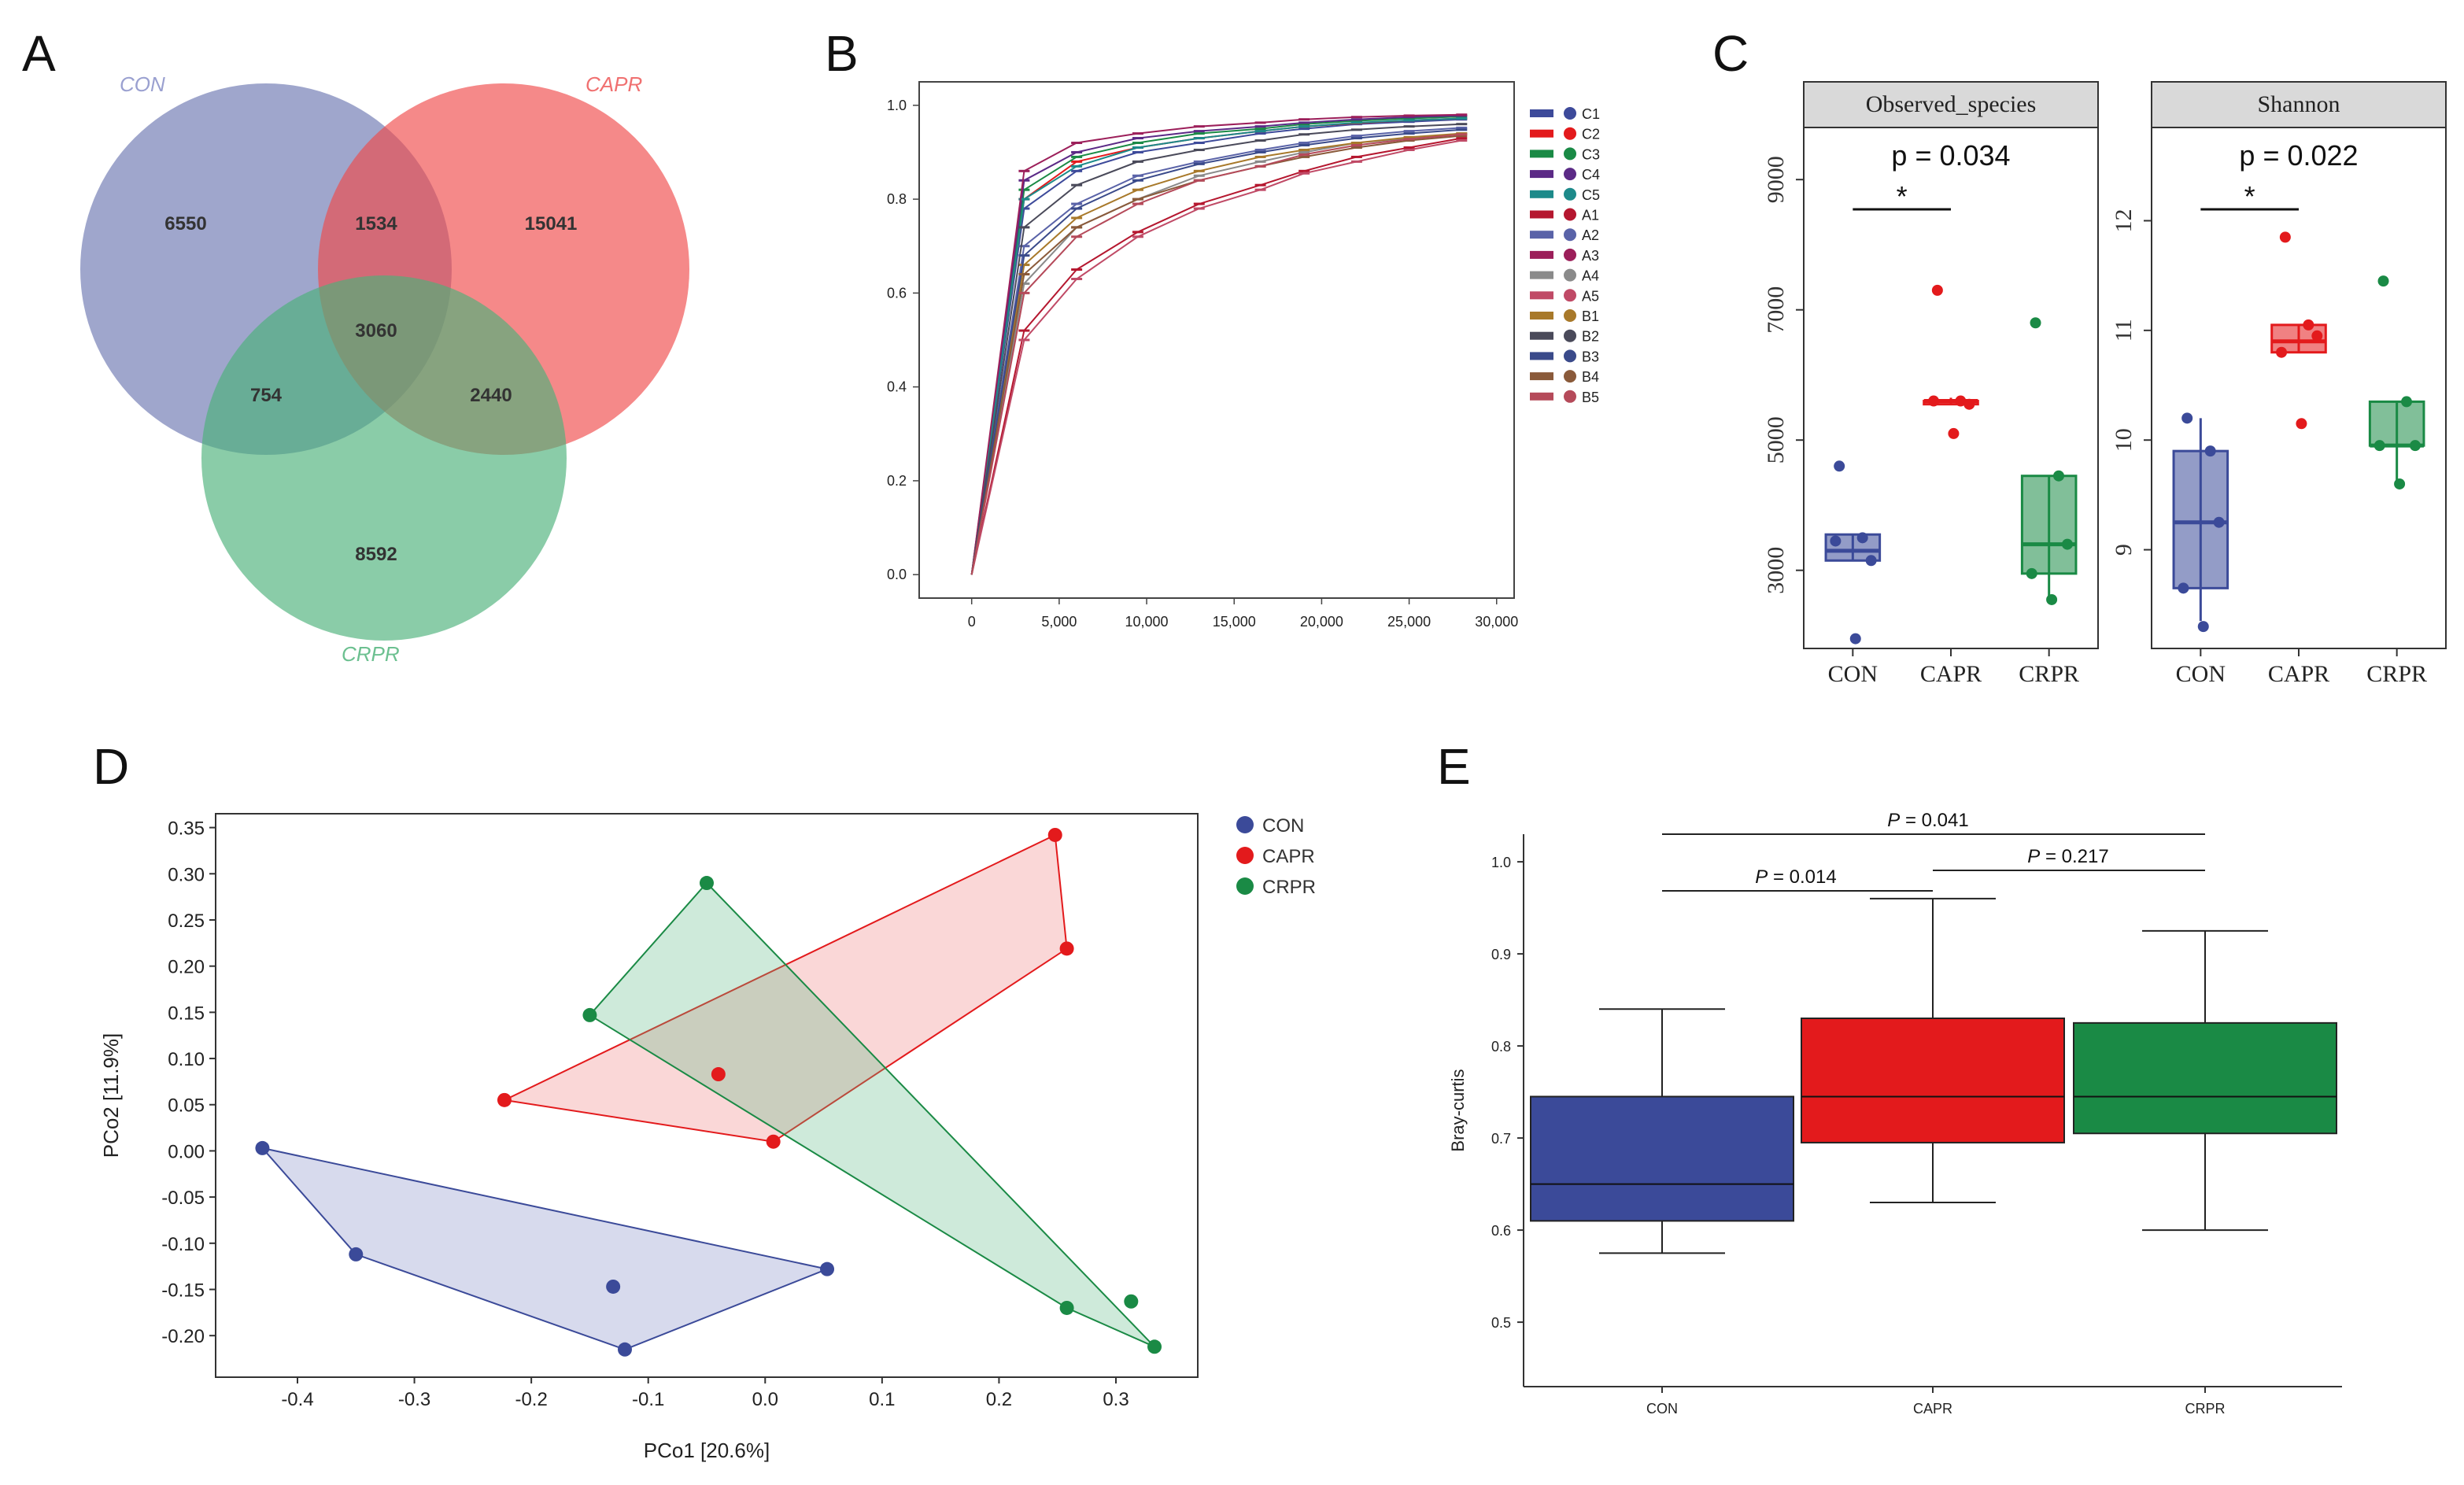 The height and width of the screenshot is (1485, 2464). Describe the element at coordinates (1541, 316) in the screenshot. I see `legend-swatch-B1` at that location.